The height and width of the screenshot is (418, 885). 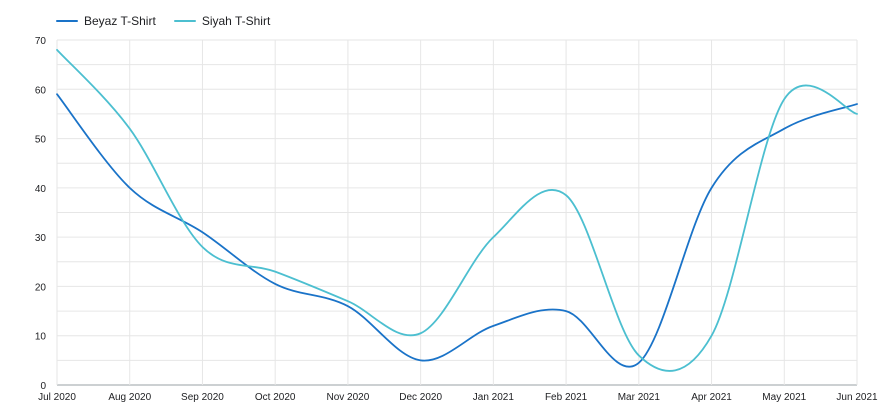 I want to click on x-tick-label: Sep 2020, so click(x=202, y=397).